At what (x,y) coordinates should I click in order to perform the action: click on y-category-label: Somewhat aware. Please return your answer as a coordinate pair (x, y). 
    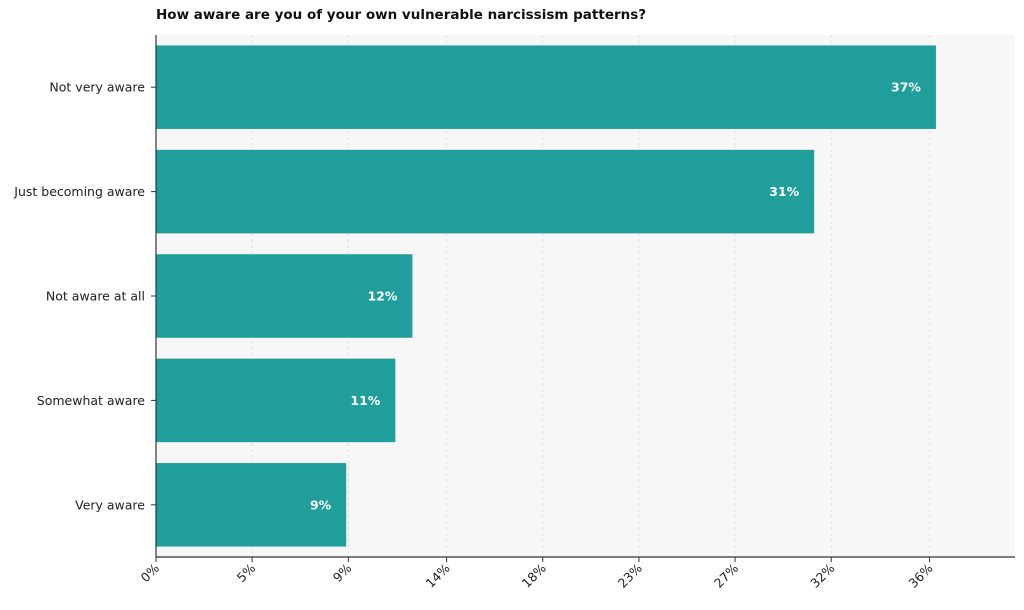
    Looking at the image, I should click on (91, 400).